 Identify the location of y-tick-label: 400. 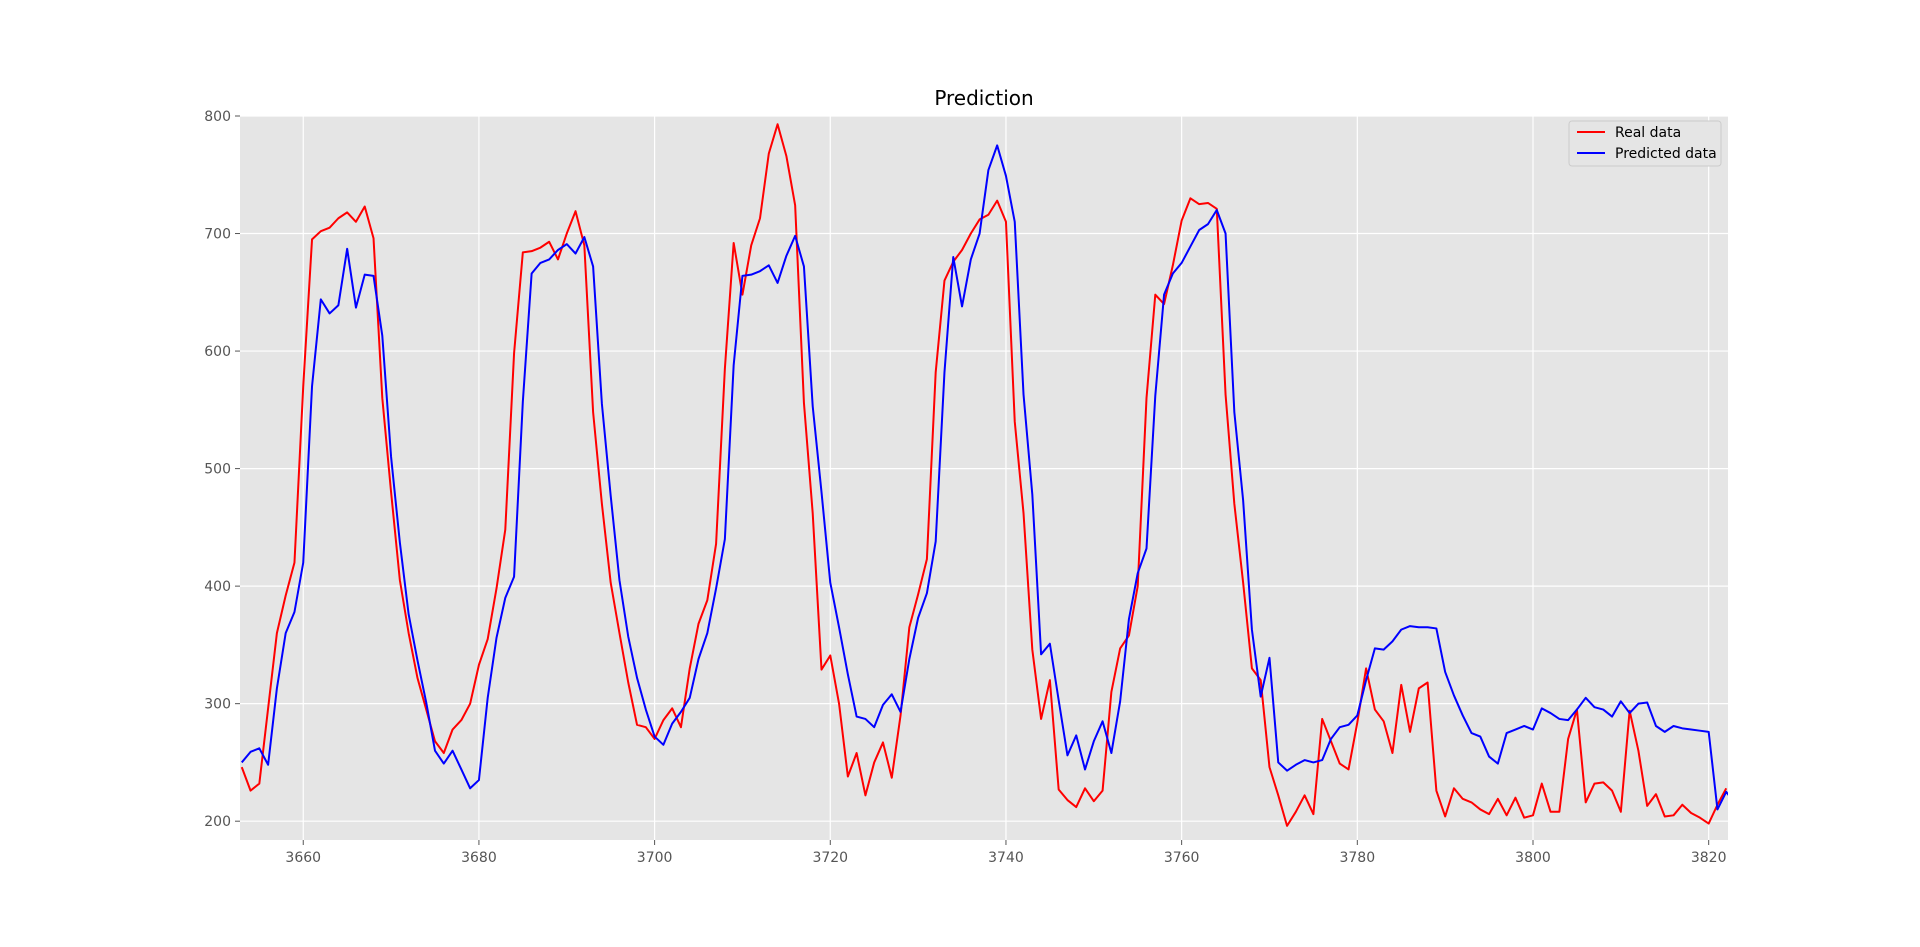
(217, 587).